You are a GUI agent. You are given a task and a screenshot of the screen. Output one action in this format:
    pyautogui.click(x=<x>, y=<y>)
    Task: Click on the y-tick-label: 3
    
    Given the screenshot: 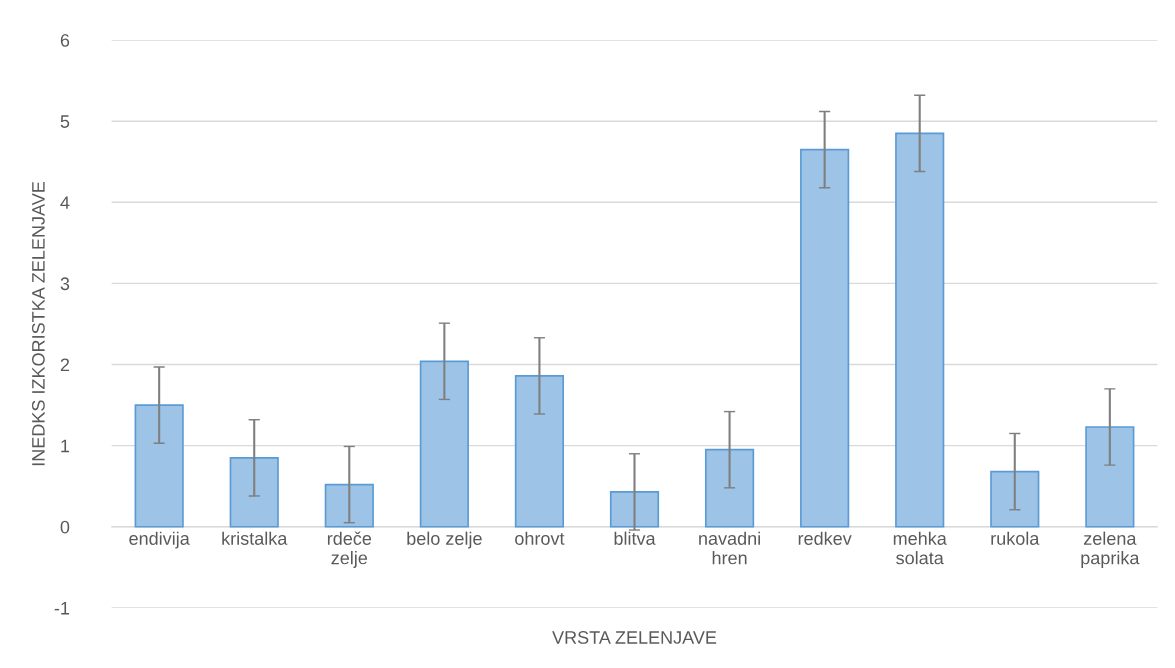 What is the action you would take?
    pyautogui.click(x=65, y=284)
    